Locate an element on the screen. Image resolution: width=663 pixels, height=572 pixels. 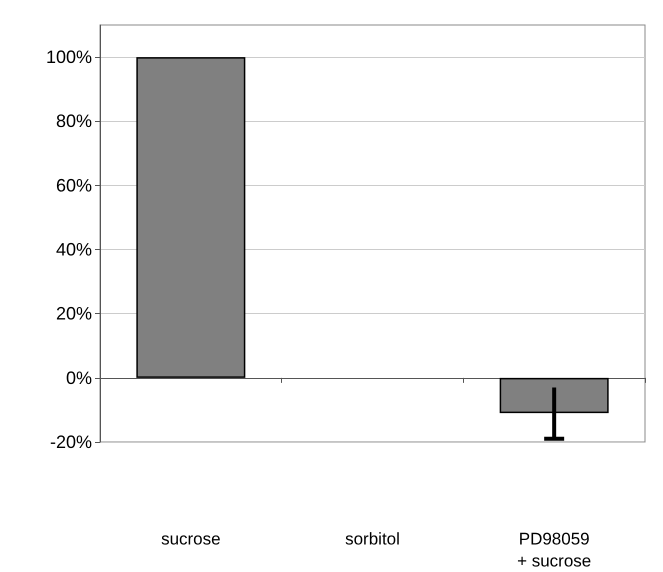
y-tick-label: 40% is located at coordinates (74, 250).